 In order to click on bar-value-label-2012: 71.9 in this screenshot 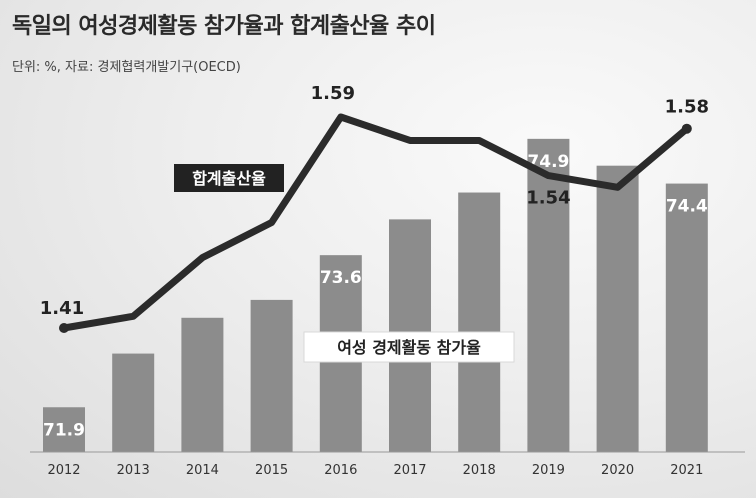, I will do `click(64, 430)`.